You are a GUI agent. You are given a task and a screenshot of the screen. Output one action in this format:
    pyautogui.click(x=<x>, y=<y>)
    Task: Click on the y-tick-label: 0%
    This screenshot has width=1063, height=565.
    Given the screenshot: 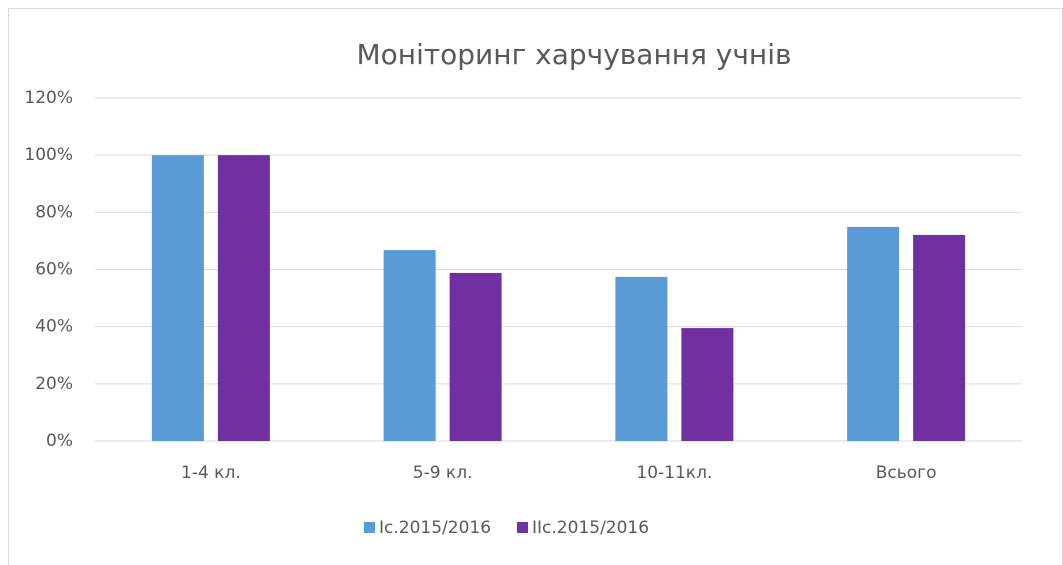 What is the action you would take?
    pyautogui.click(x=59, y=441)
    